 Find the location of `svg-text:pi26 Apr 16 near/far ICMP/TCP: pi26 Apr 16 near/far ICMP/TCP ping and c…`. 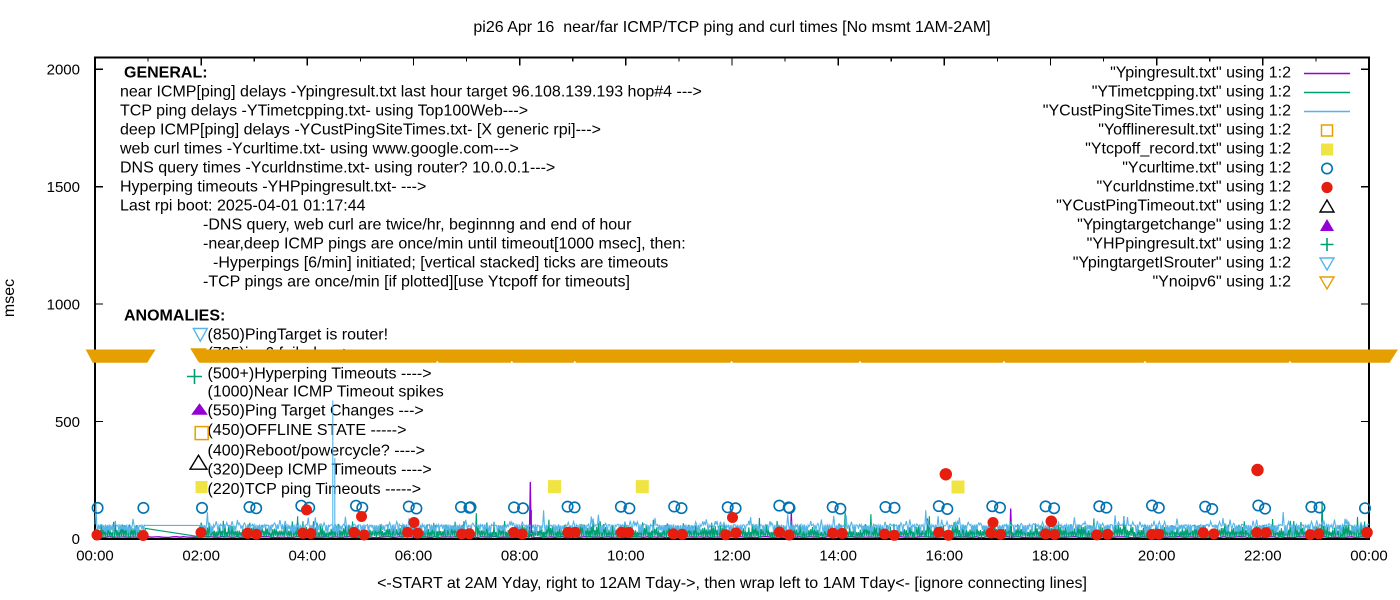

svg-text:pi26 Apr 16 near/far ICMP/TCP: pi26 Apr 16 near/far ICMP/TCP ping and c… is located at coordinates (731, 27).